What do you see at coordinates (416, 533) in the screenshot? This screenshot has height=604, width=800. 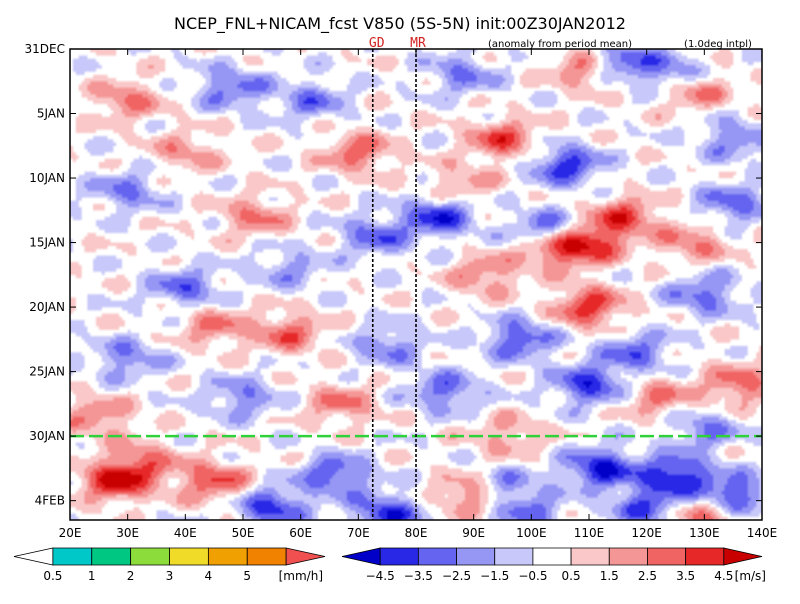 I see `x-tick-label: 80E` at bounding box center [416, 533].